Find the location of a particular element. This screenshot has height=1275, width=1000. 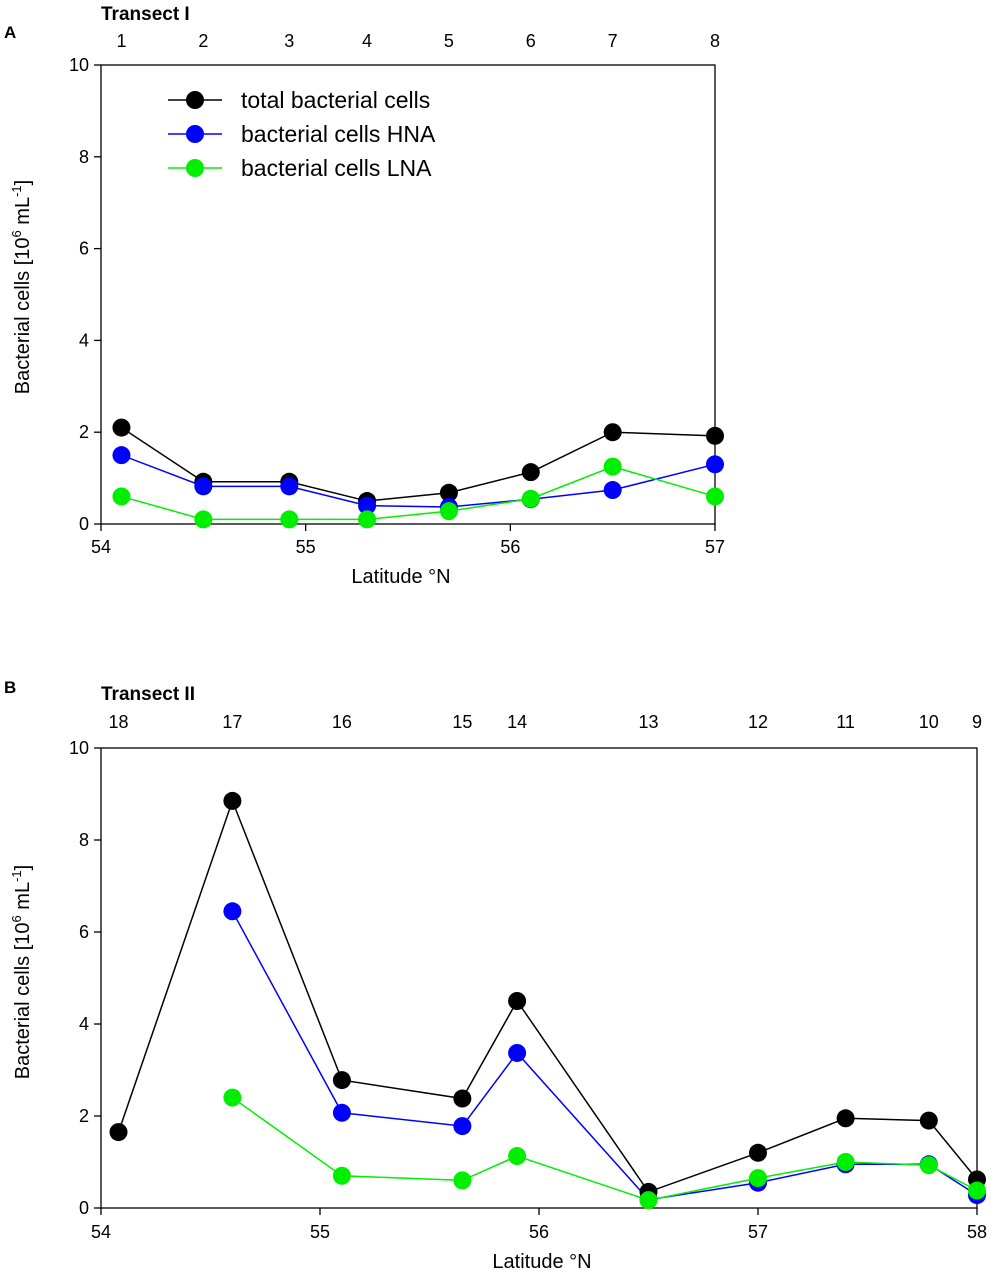

panel-a-transect-title: Transect I is located at coordinates (145, 14).